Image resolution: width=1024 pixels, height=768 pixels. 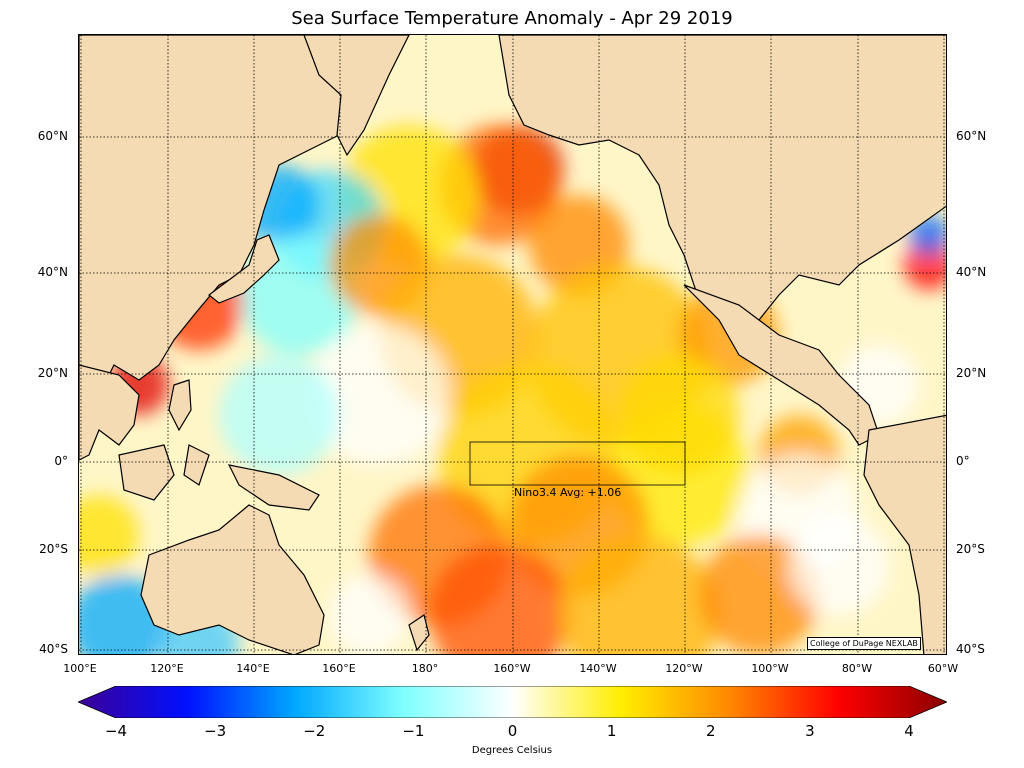 I want to click on latitude-label-right: 60°N, so click(x=971, y=136).